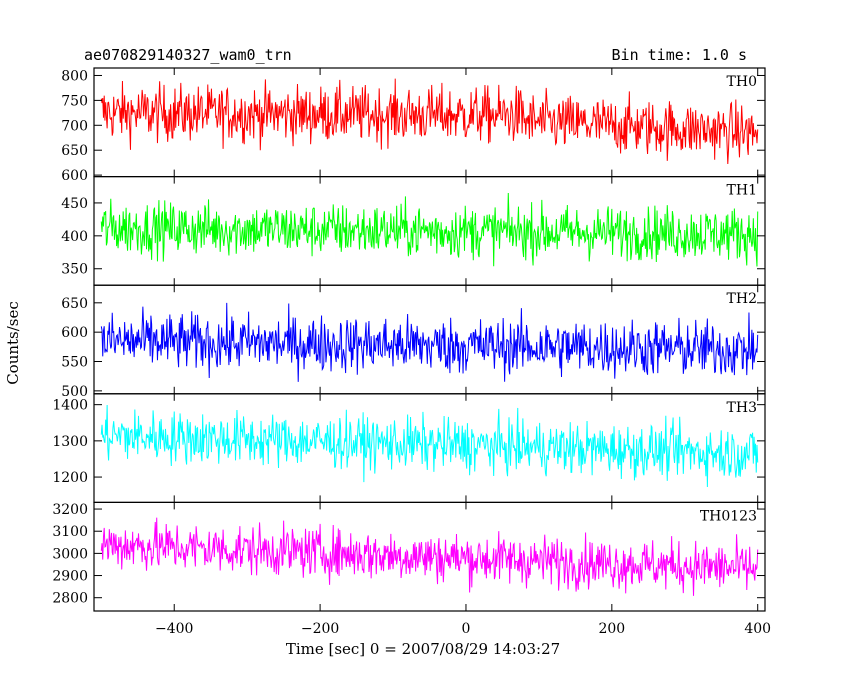  I want to click on y-tick-label: 450, so click(74, 204).